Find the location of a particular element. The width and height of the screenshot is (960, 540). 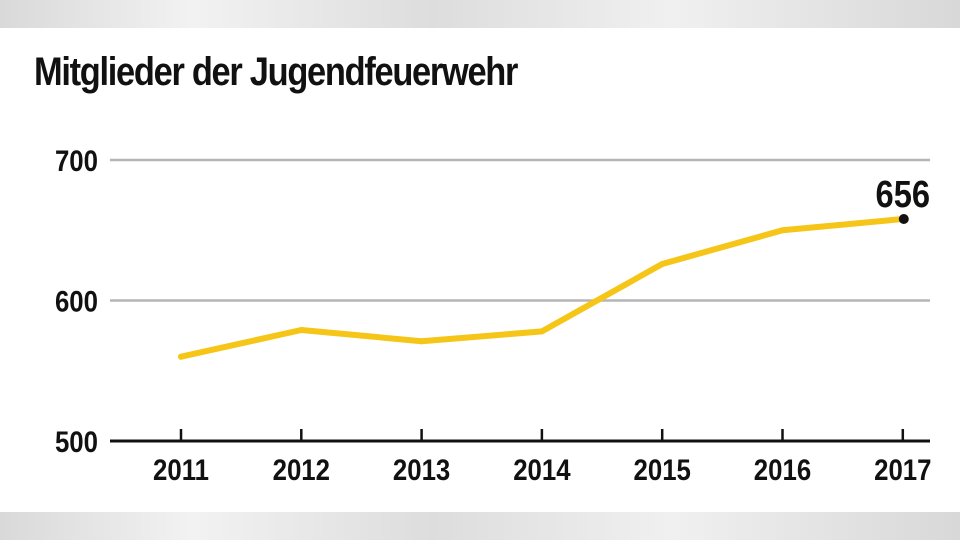

y-tick-label-600: 600 is located at coordinates (76, 301).